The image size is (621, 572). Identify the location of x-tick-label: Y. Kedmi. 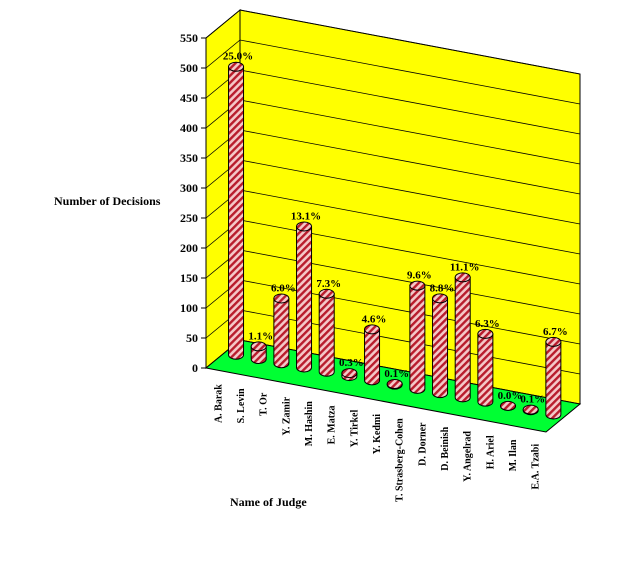
(377, 434).